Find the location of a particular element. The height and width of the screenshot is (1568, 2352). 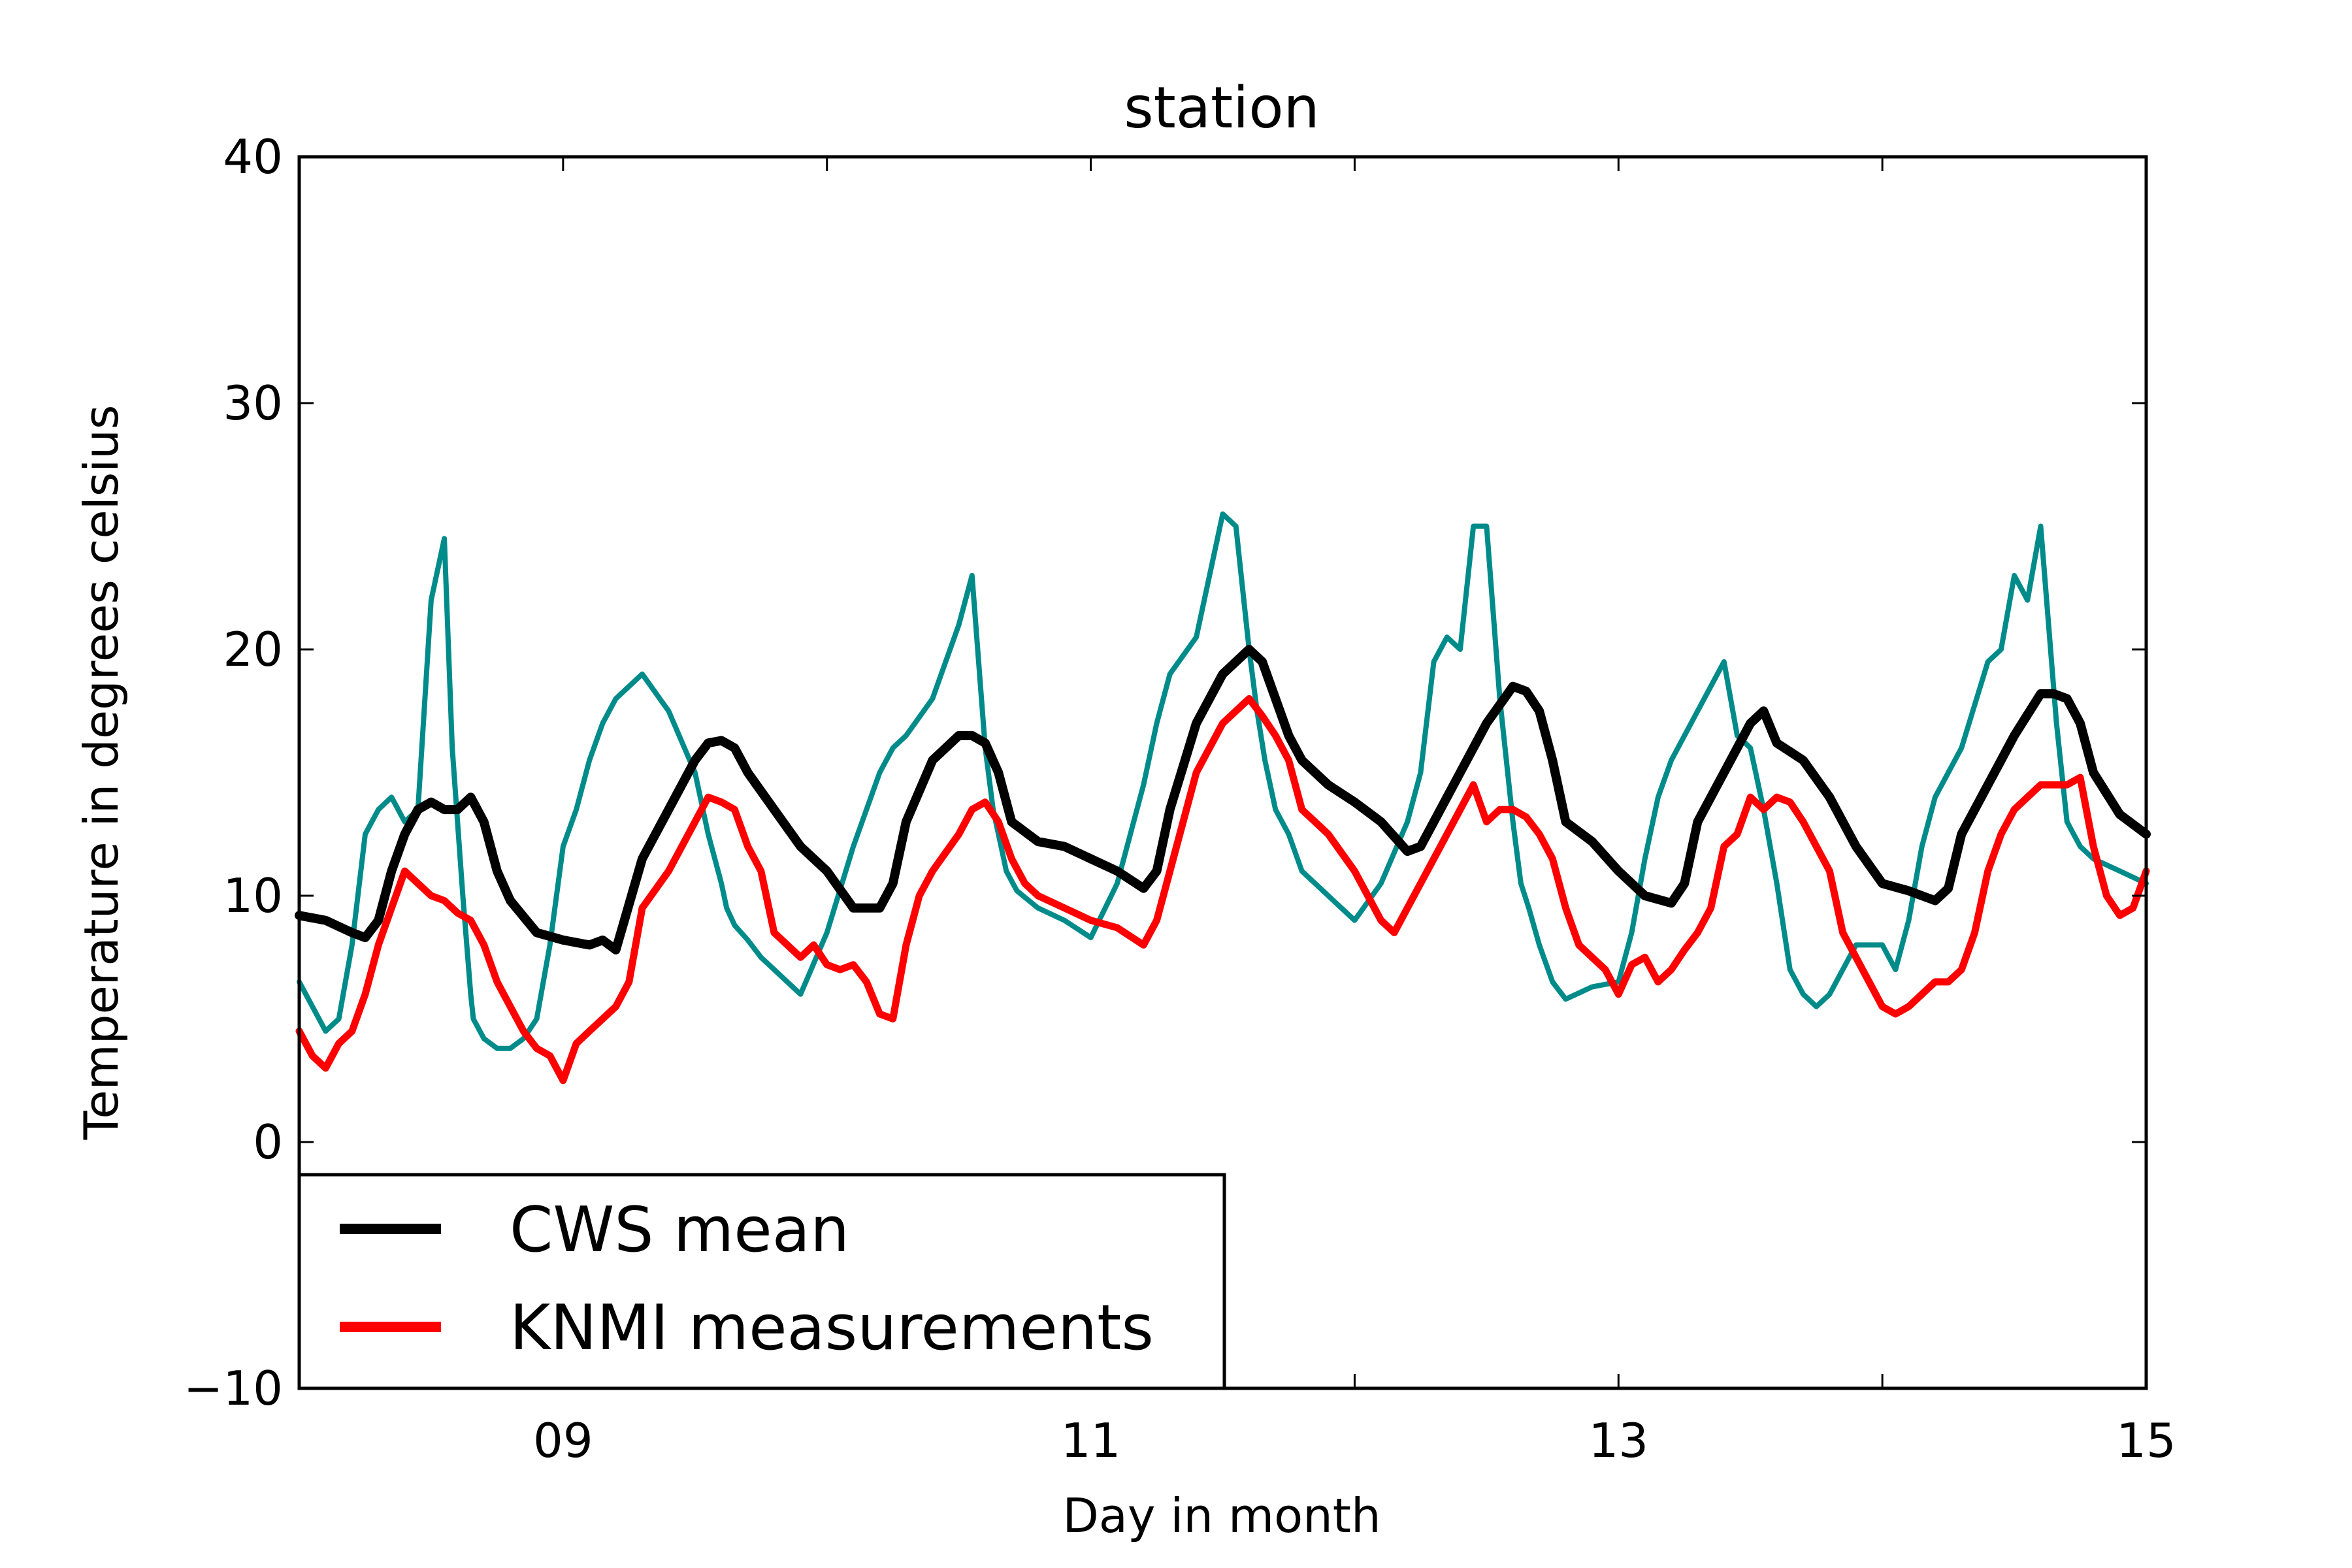

x-tick-label: 13 is located at coordinates (1618, 1440).